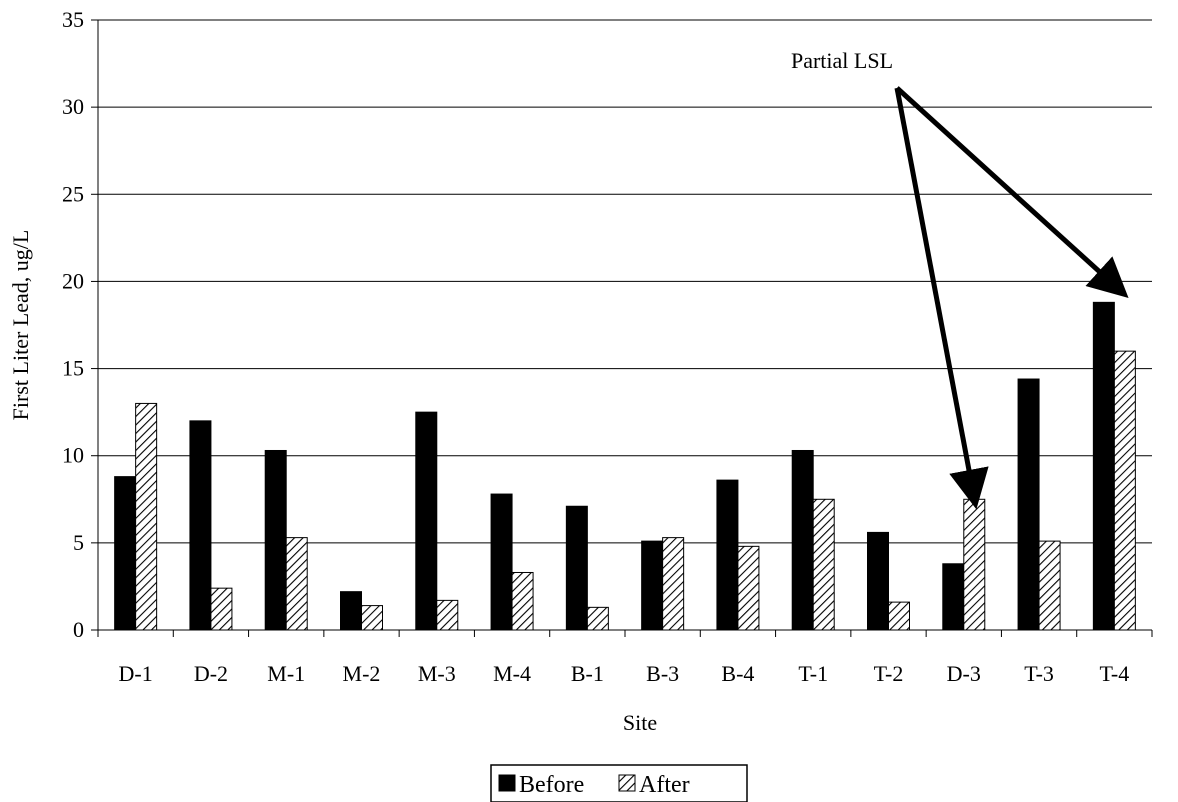 This screenshot has height=802, width=1178. Describe the element at coordinates (286, 673) in the screenshot. I see `x-tick-label: M-1` at that location.